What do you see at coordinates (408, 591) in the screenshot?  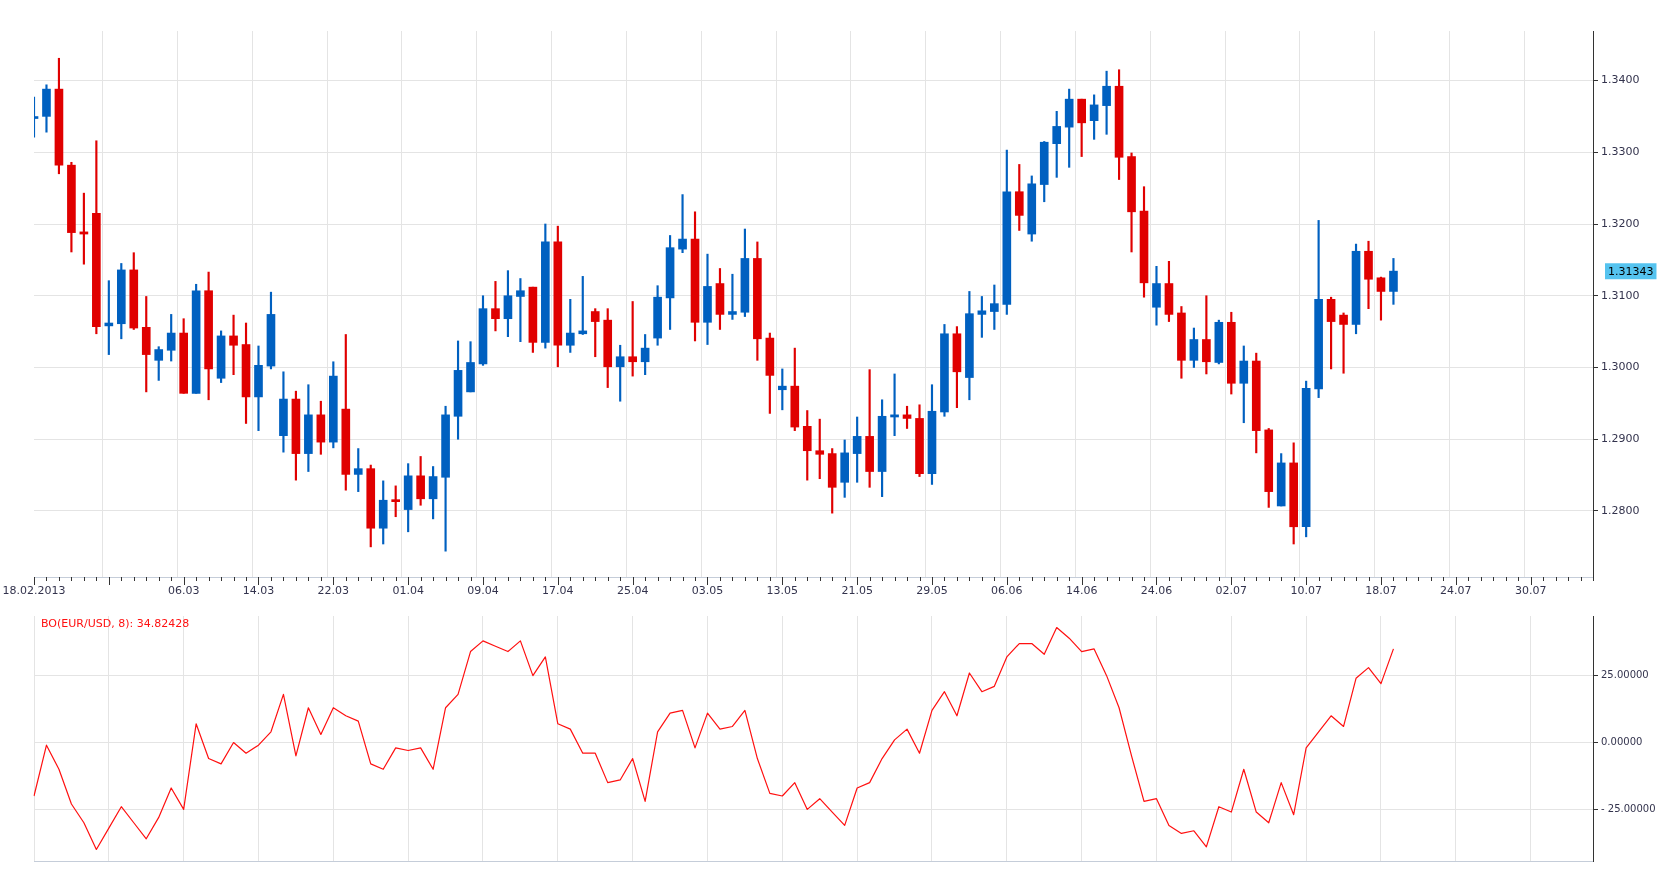 I see `x-tick-label: 01.04` at bounding box center [408, 591].